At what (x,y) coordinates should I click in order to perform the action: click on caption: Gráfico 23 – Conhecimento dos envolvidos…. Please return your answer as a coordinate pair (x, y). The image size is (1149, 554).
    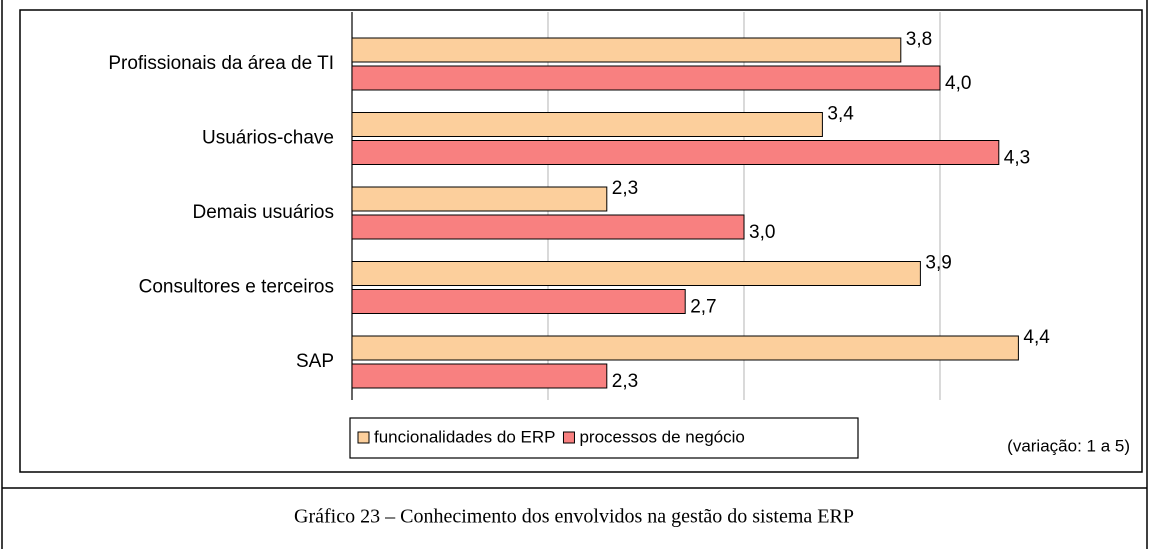
    Looking at the image, I should click on (574, 517).